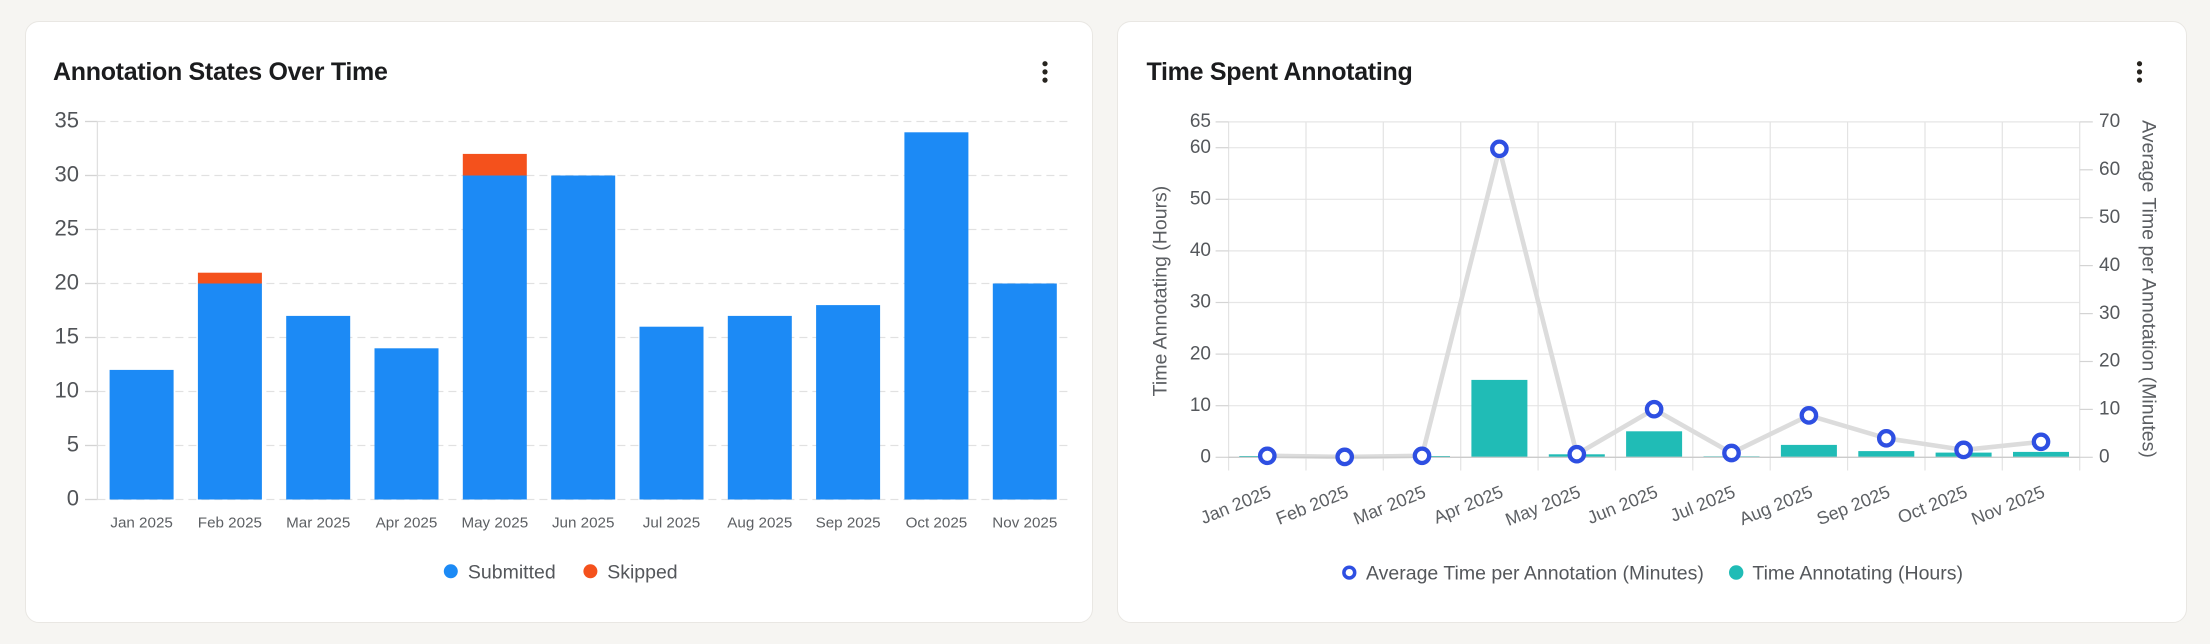  I want to click on svg-text: 25, so click(67, 228).